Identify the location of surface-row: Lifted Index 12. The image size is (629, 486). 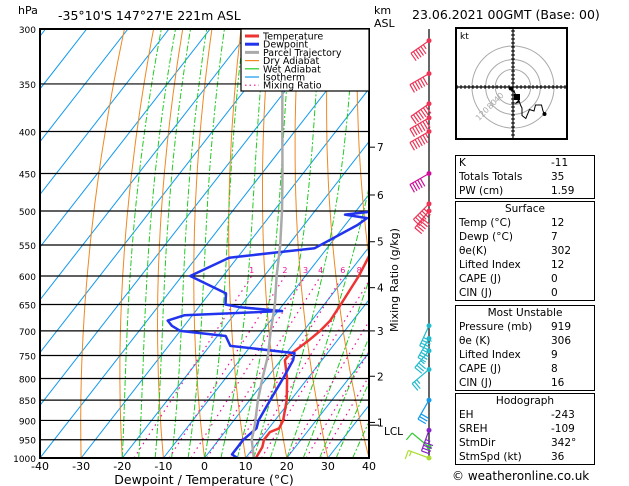
(525, 265).